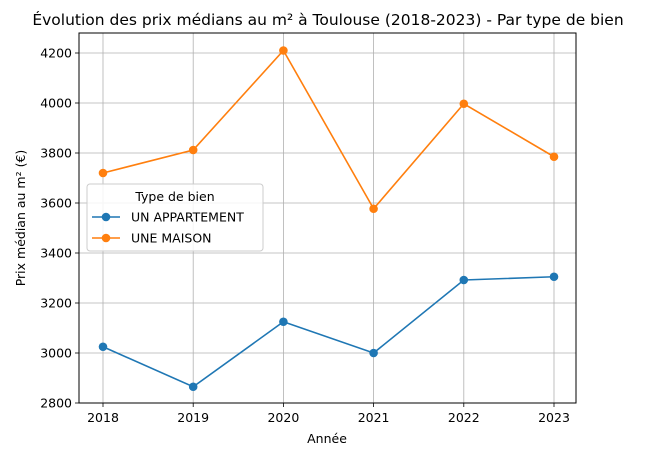  I want to click on legend-title: Type de bien, so click(174, 196).